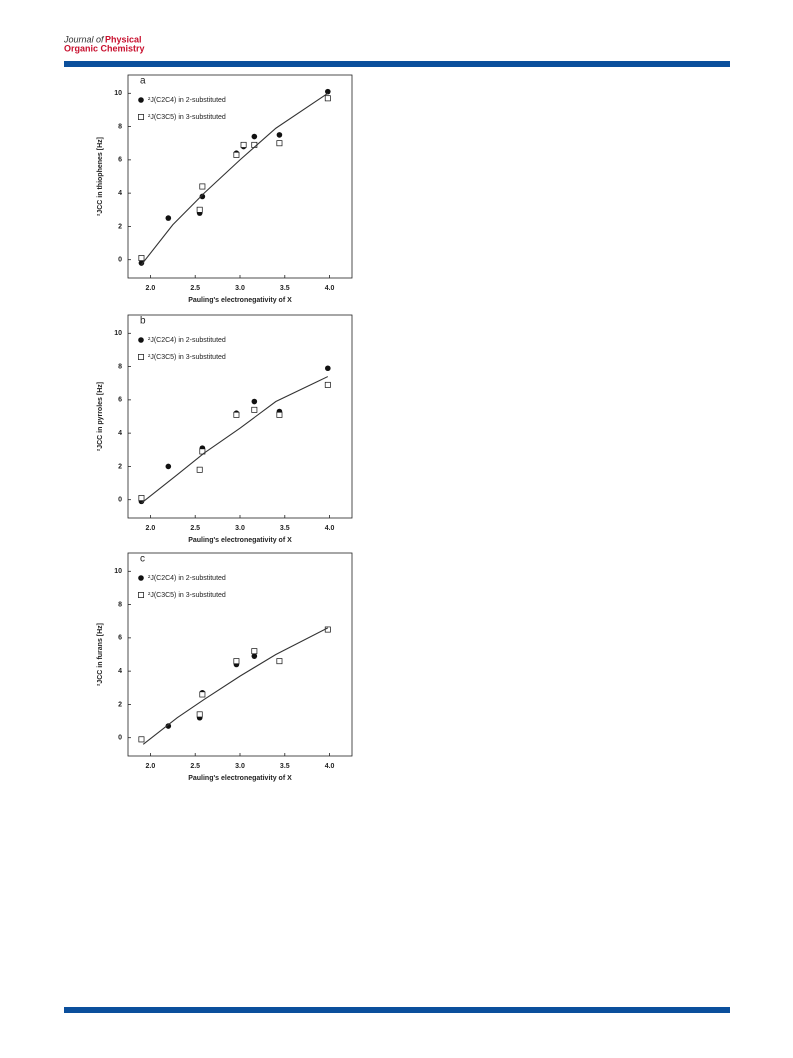 Image resolution: width=793 pixels, height=1058 pixels. What do you see at coordinates (84, 39) in the screenshot?
I see `journal-prefix: Journal of` at bounding box center [84, 39].